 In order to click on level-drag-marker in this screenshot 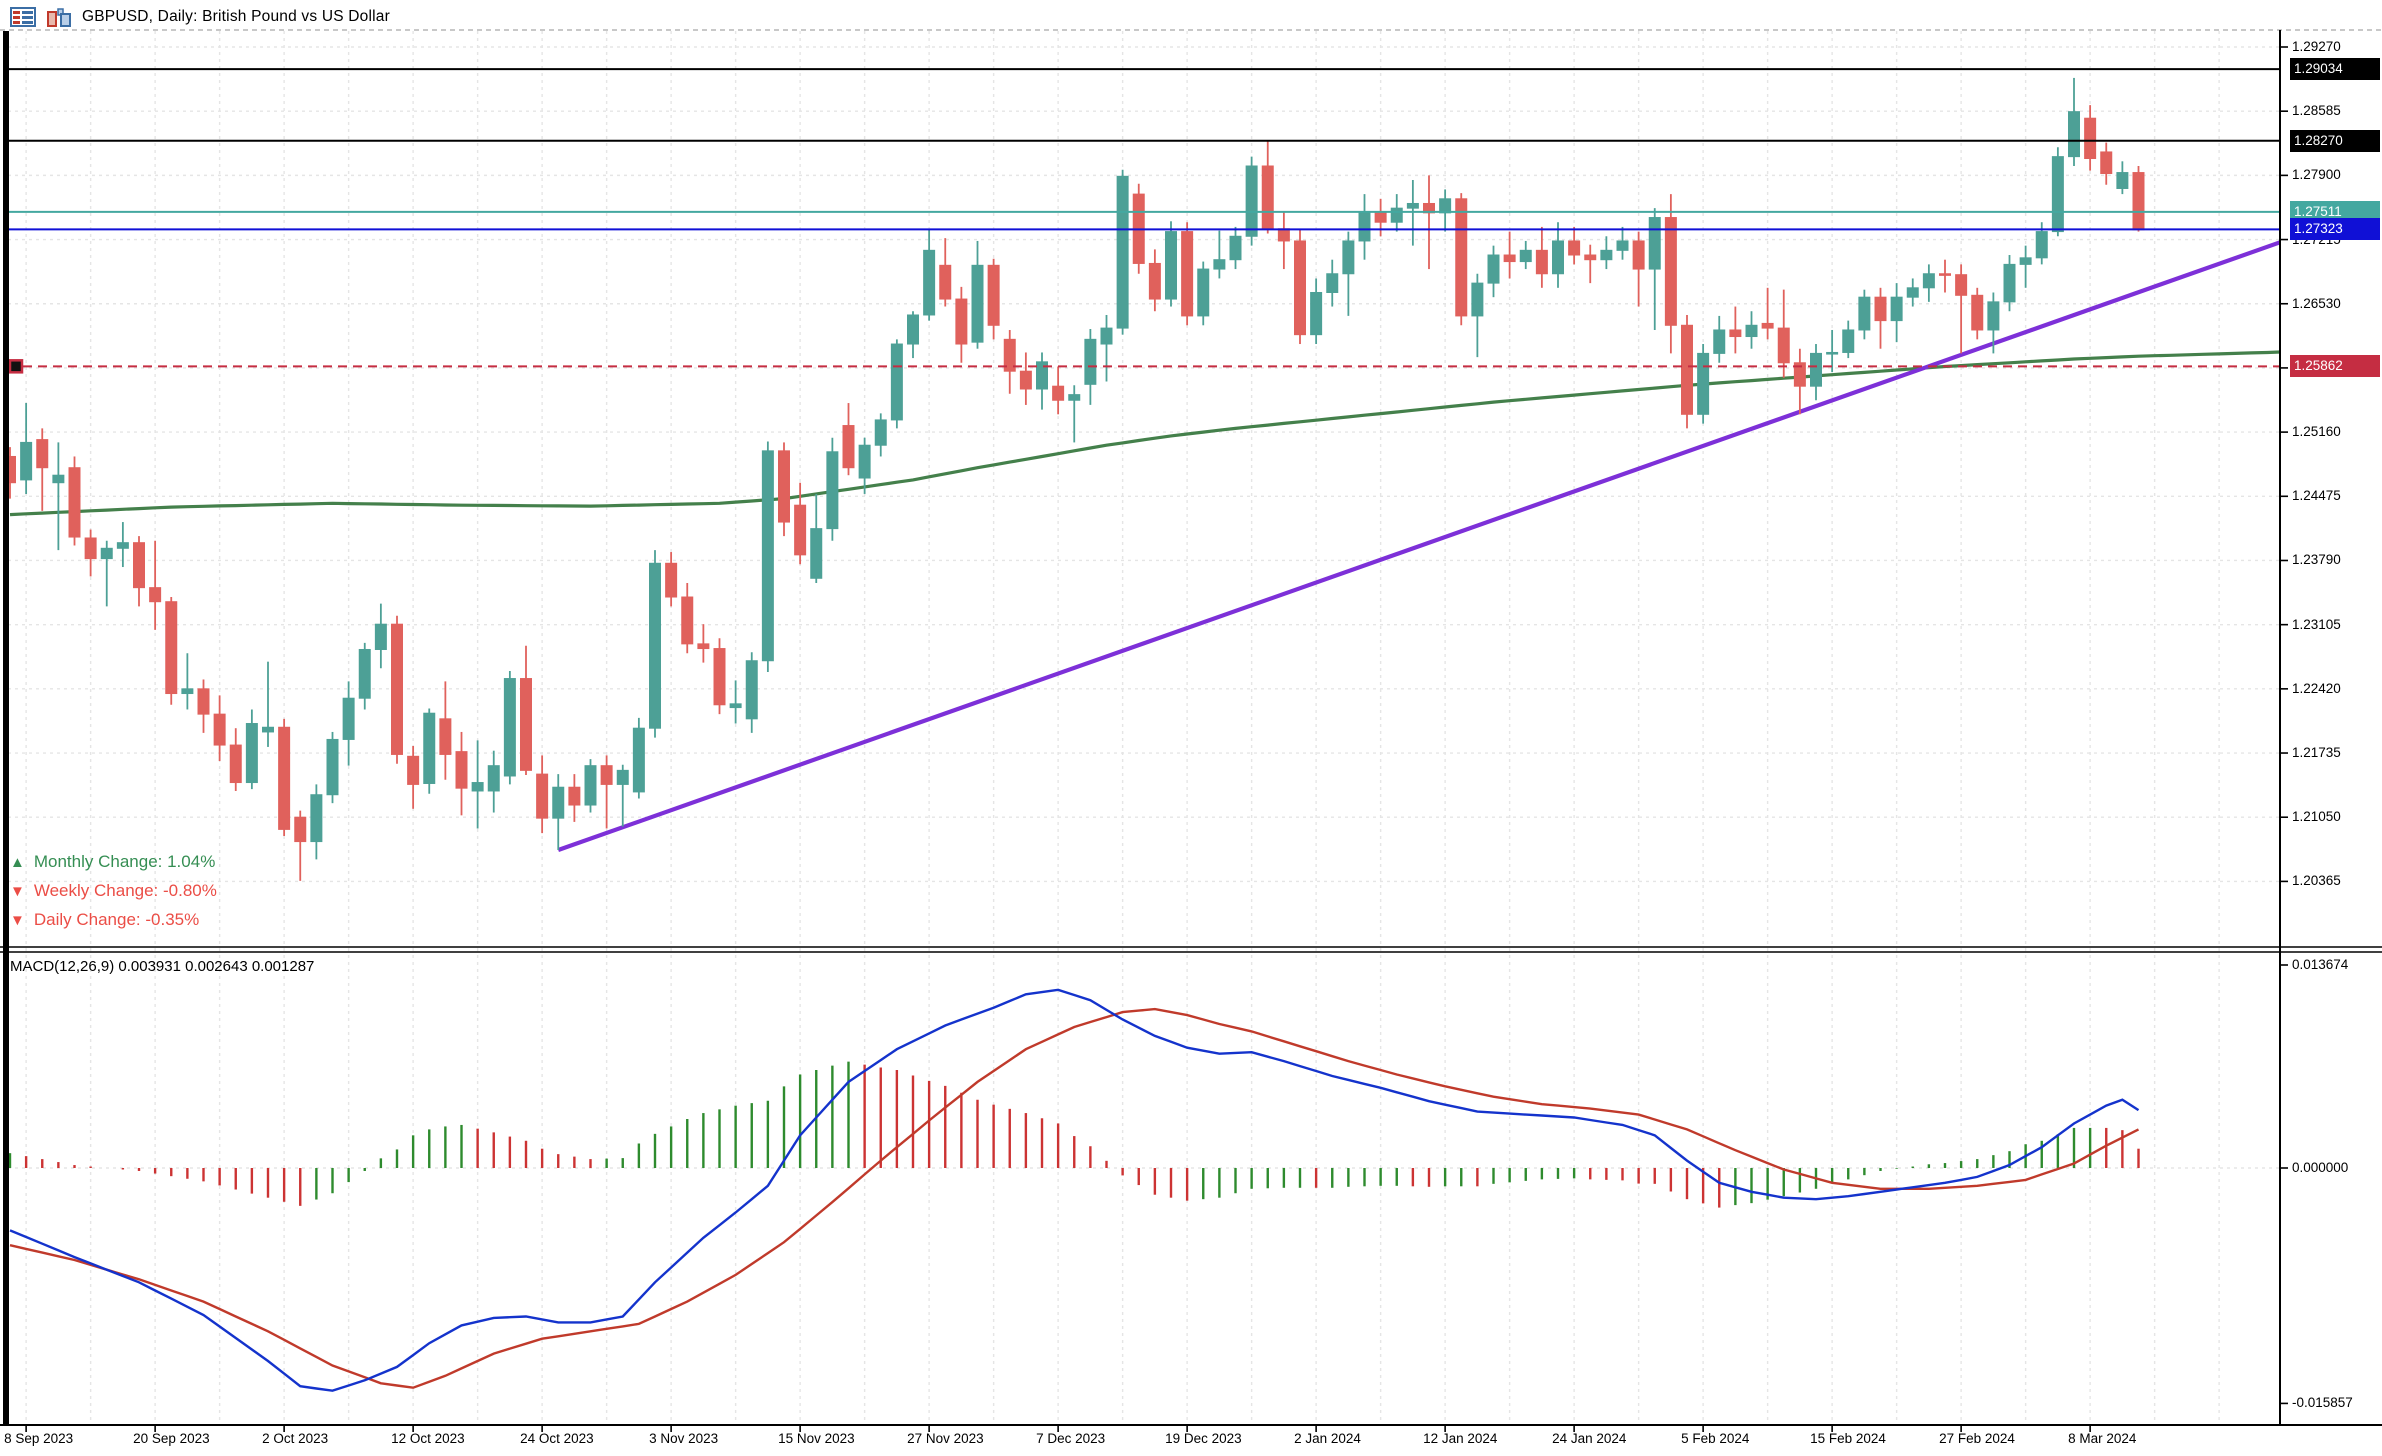, I will do `click(16, 366)`.